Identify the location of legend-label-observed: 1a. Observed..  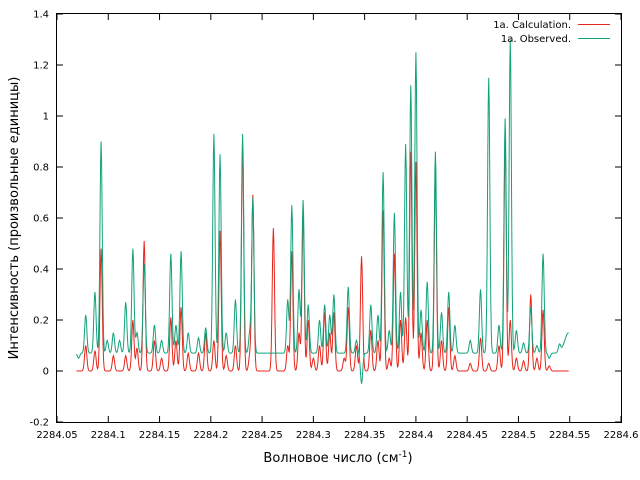
(536, 39).